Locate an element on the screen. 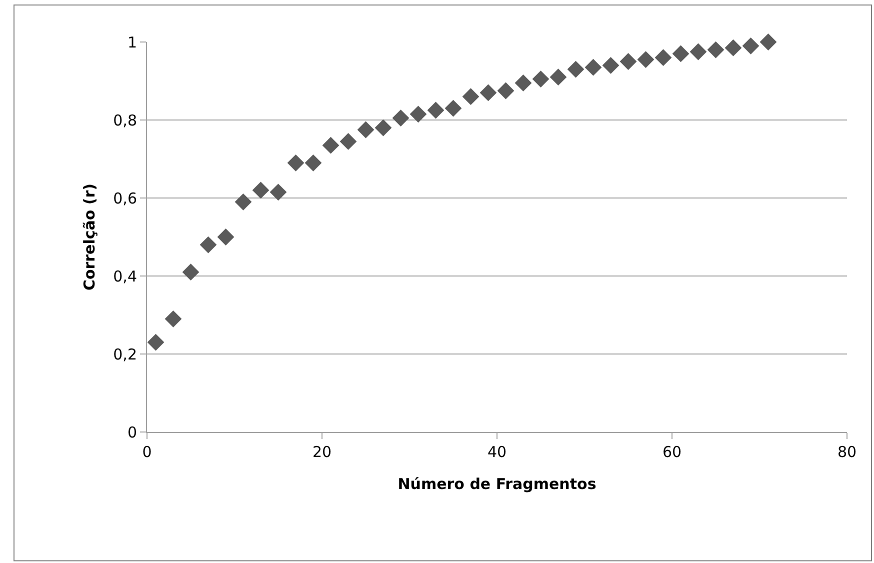 The width and height of the screenshot is (874, 563). y-tick-label: 0 is located at coordinates (132, 432).